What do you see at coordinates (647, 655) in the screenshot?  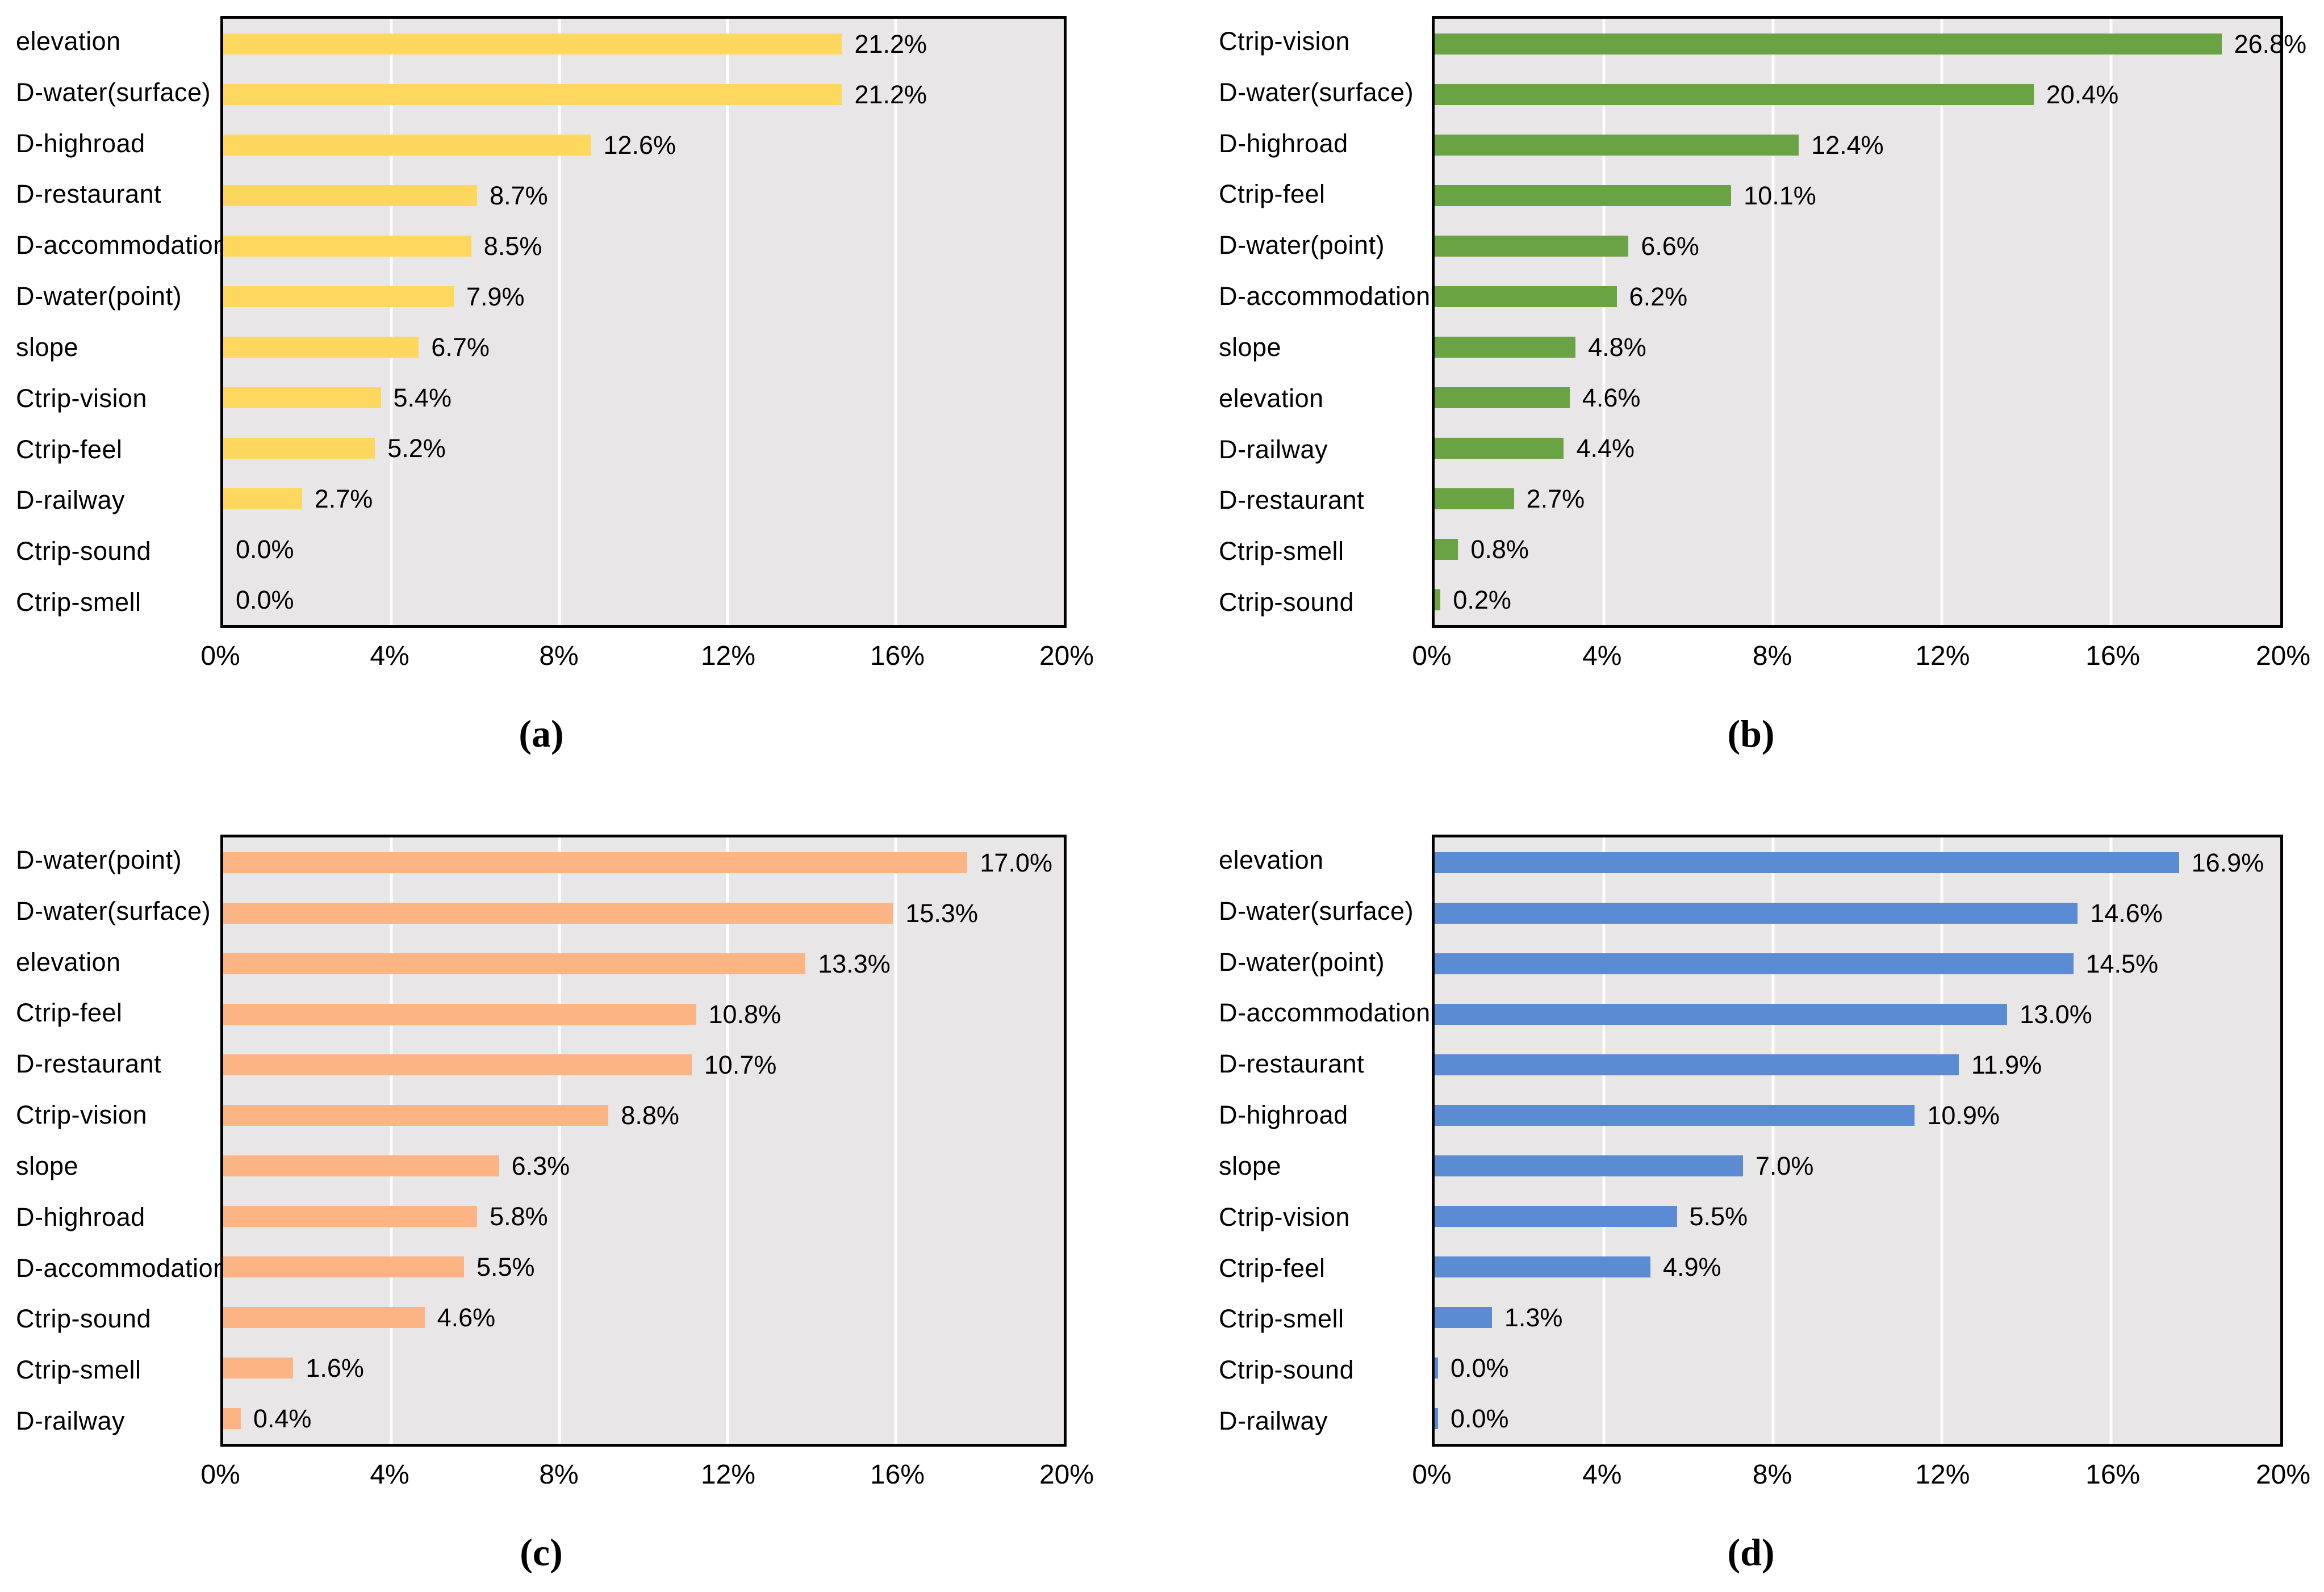 I see `x-axis-ticks: 0% 4% 8% 12% 16% 20%` at bounding box center [647, 655].